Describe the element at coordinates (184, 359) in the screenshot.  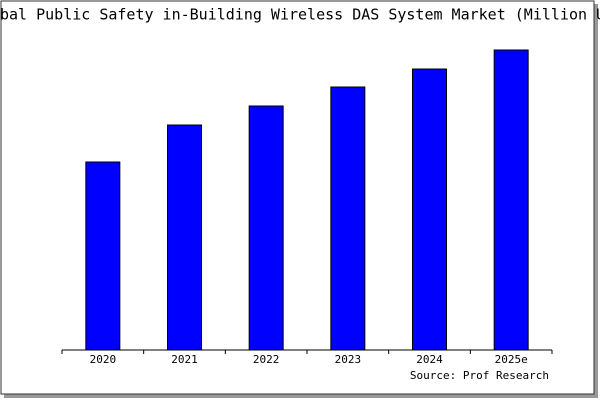
I see `x-tick-label: 2021` at that location.